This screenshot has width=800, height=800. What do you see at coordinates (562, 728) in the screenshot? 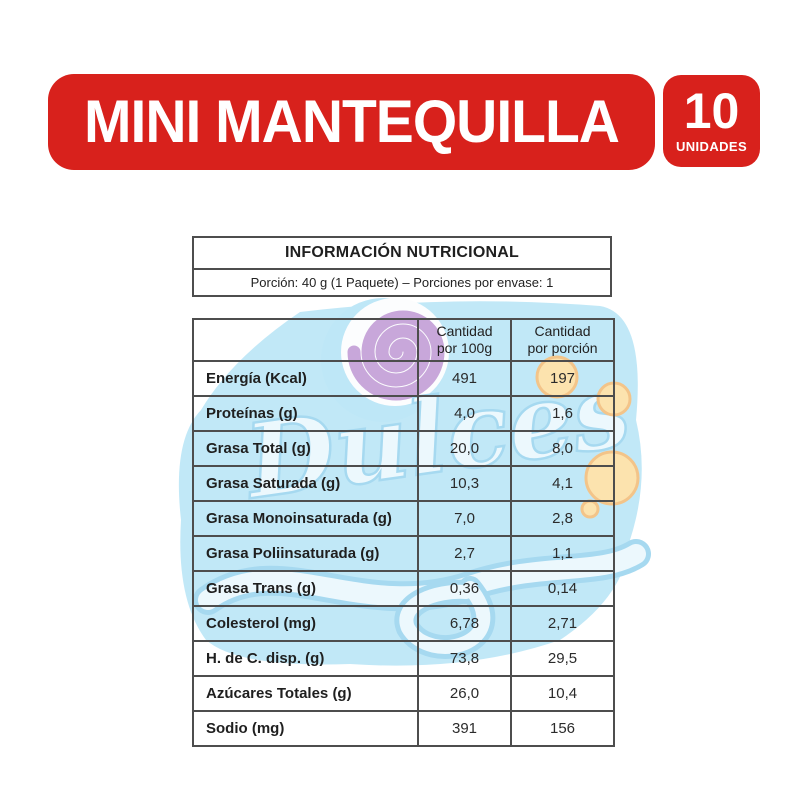
I see `row-portion-cell: 156` at bounding box center [562, 728].